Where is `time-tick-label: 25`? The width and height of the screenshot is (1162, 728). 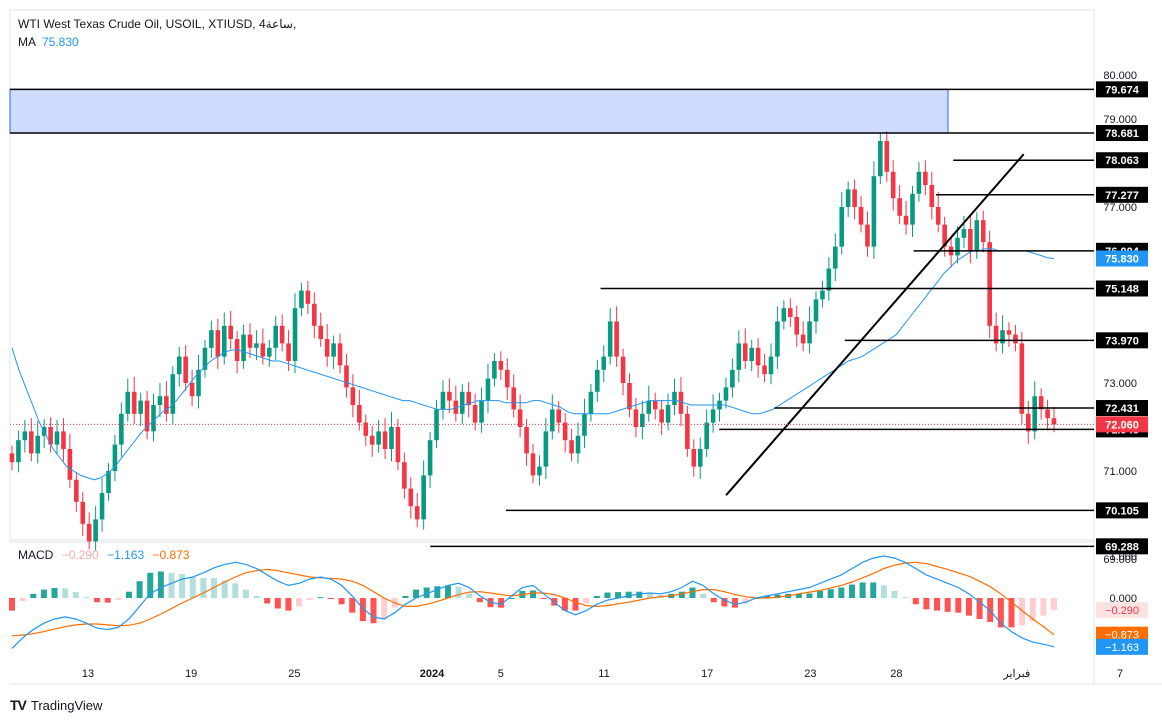
time-tick-label: 25 is located at coordinates (294, 674).